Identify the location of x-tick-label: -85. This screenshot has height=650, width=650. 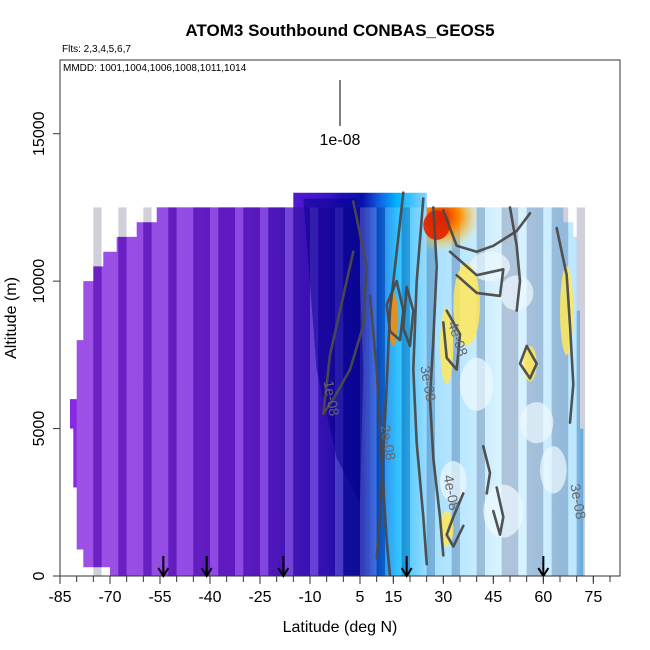
(59, 597).